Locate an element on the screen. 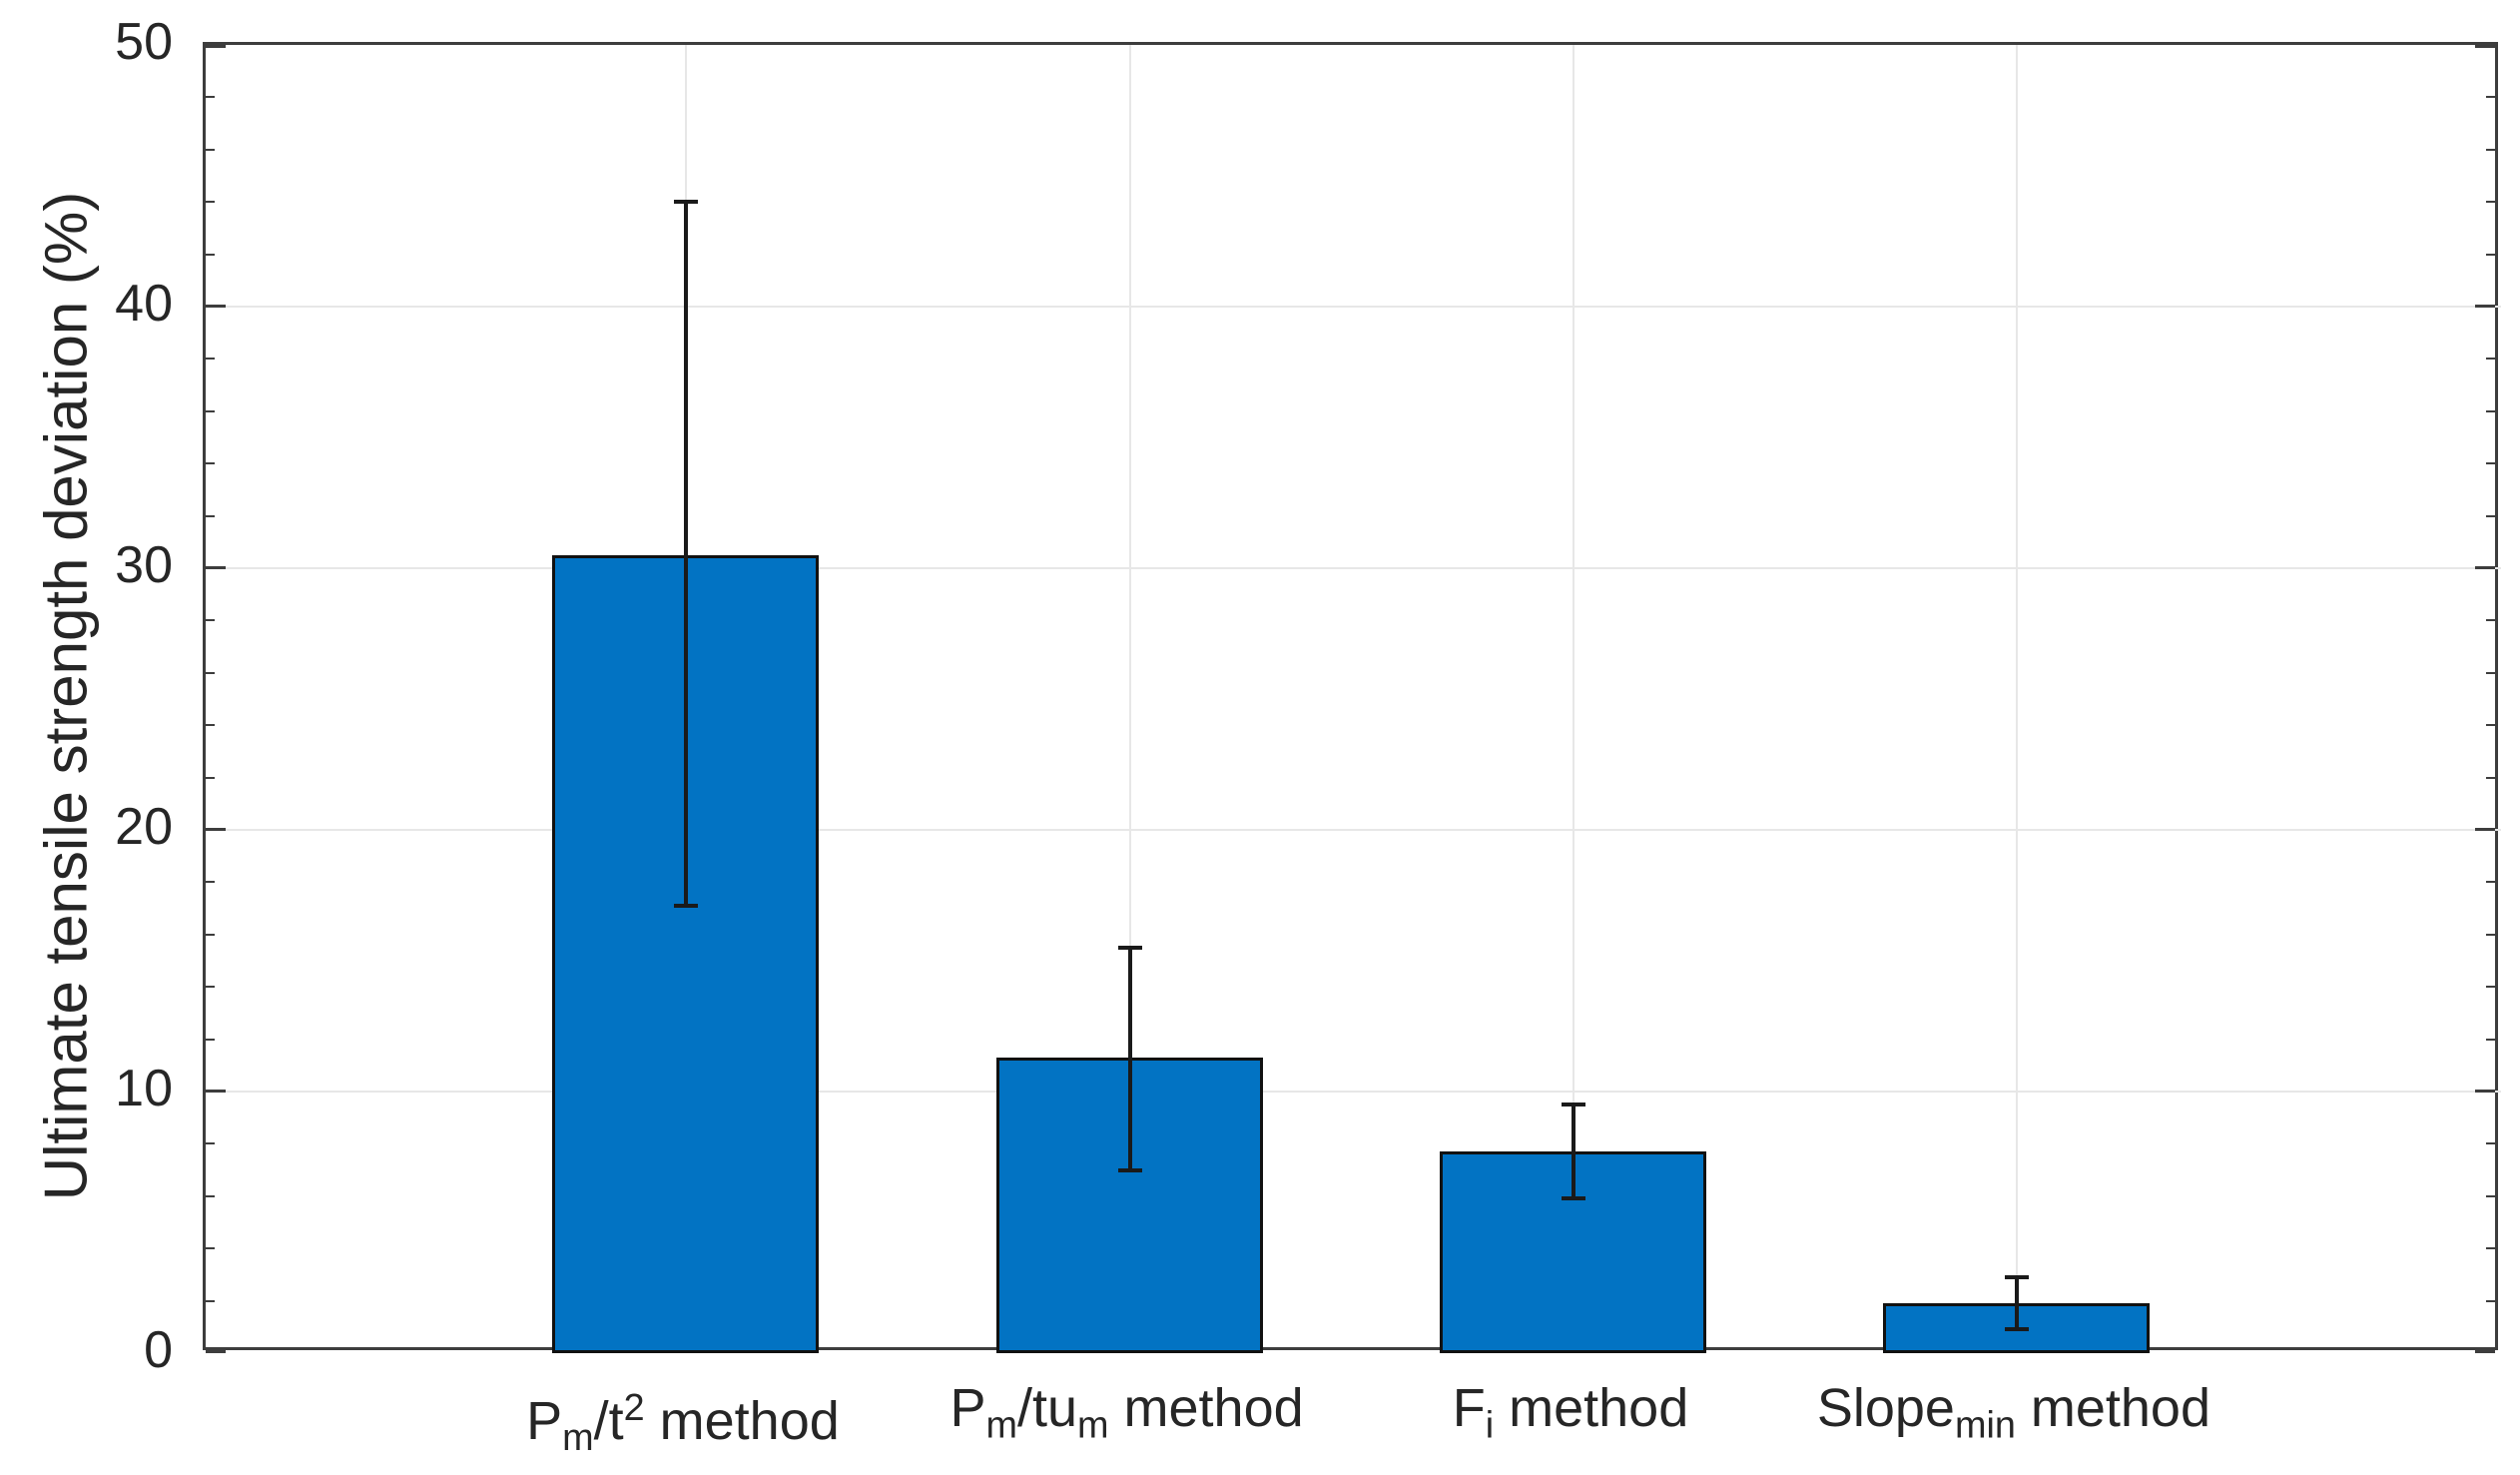 Image resolution: width=2520 pixels, height=1475 pixels. x-category-label: Pm/tum method is located at coordinates (1126, 1412).